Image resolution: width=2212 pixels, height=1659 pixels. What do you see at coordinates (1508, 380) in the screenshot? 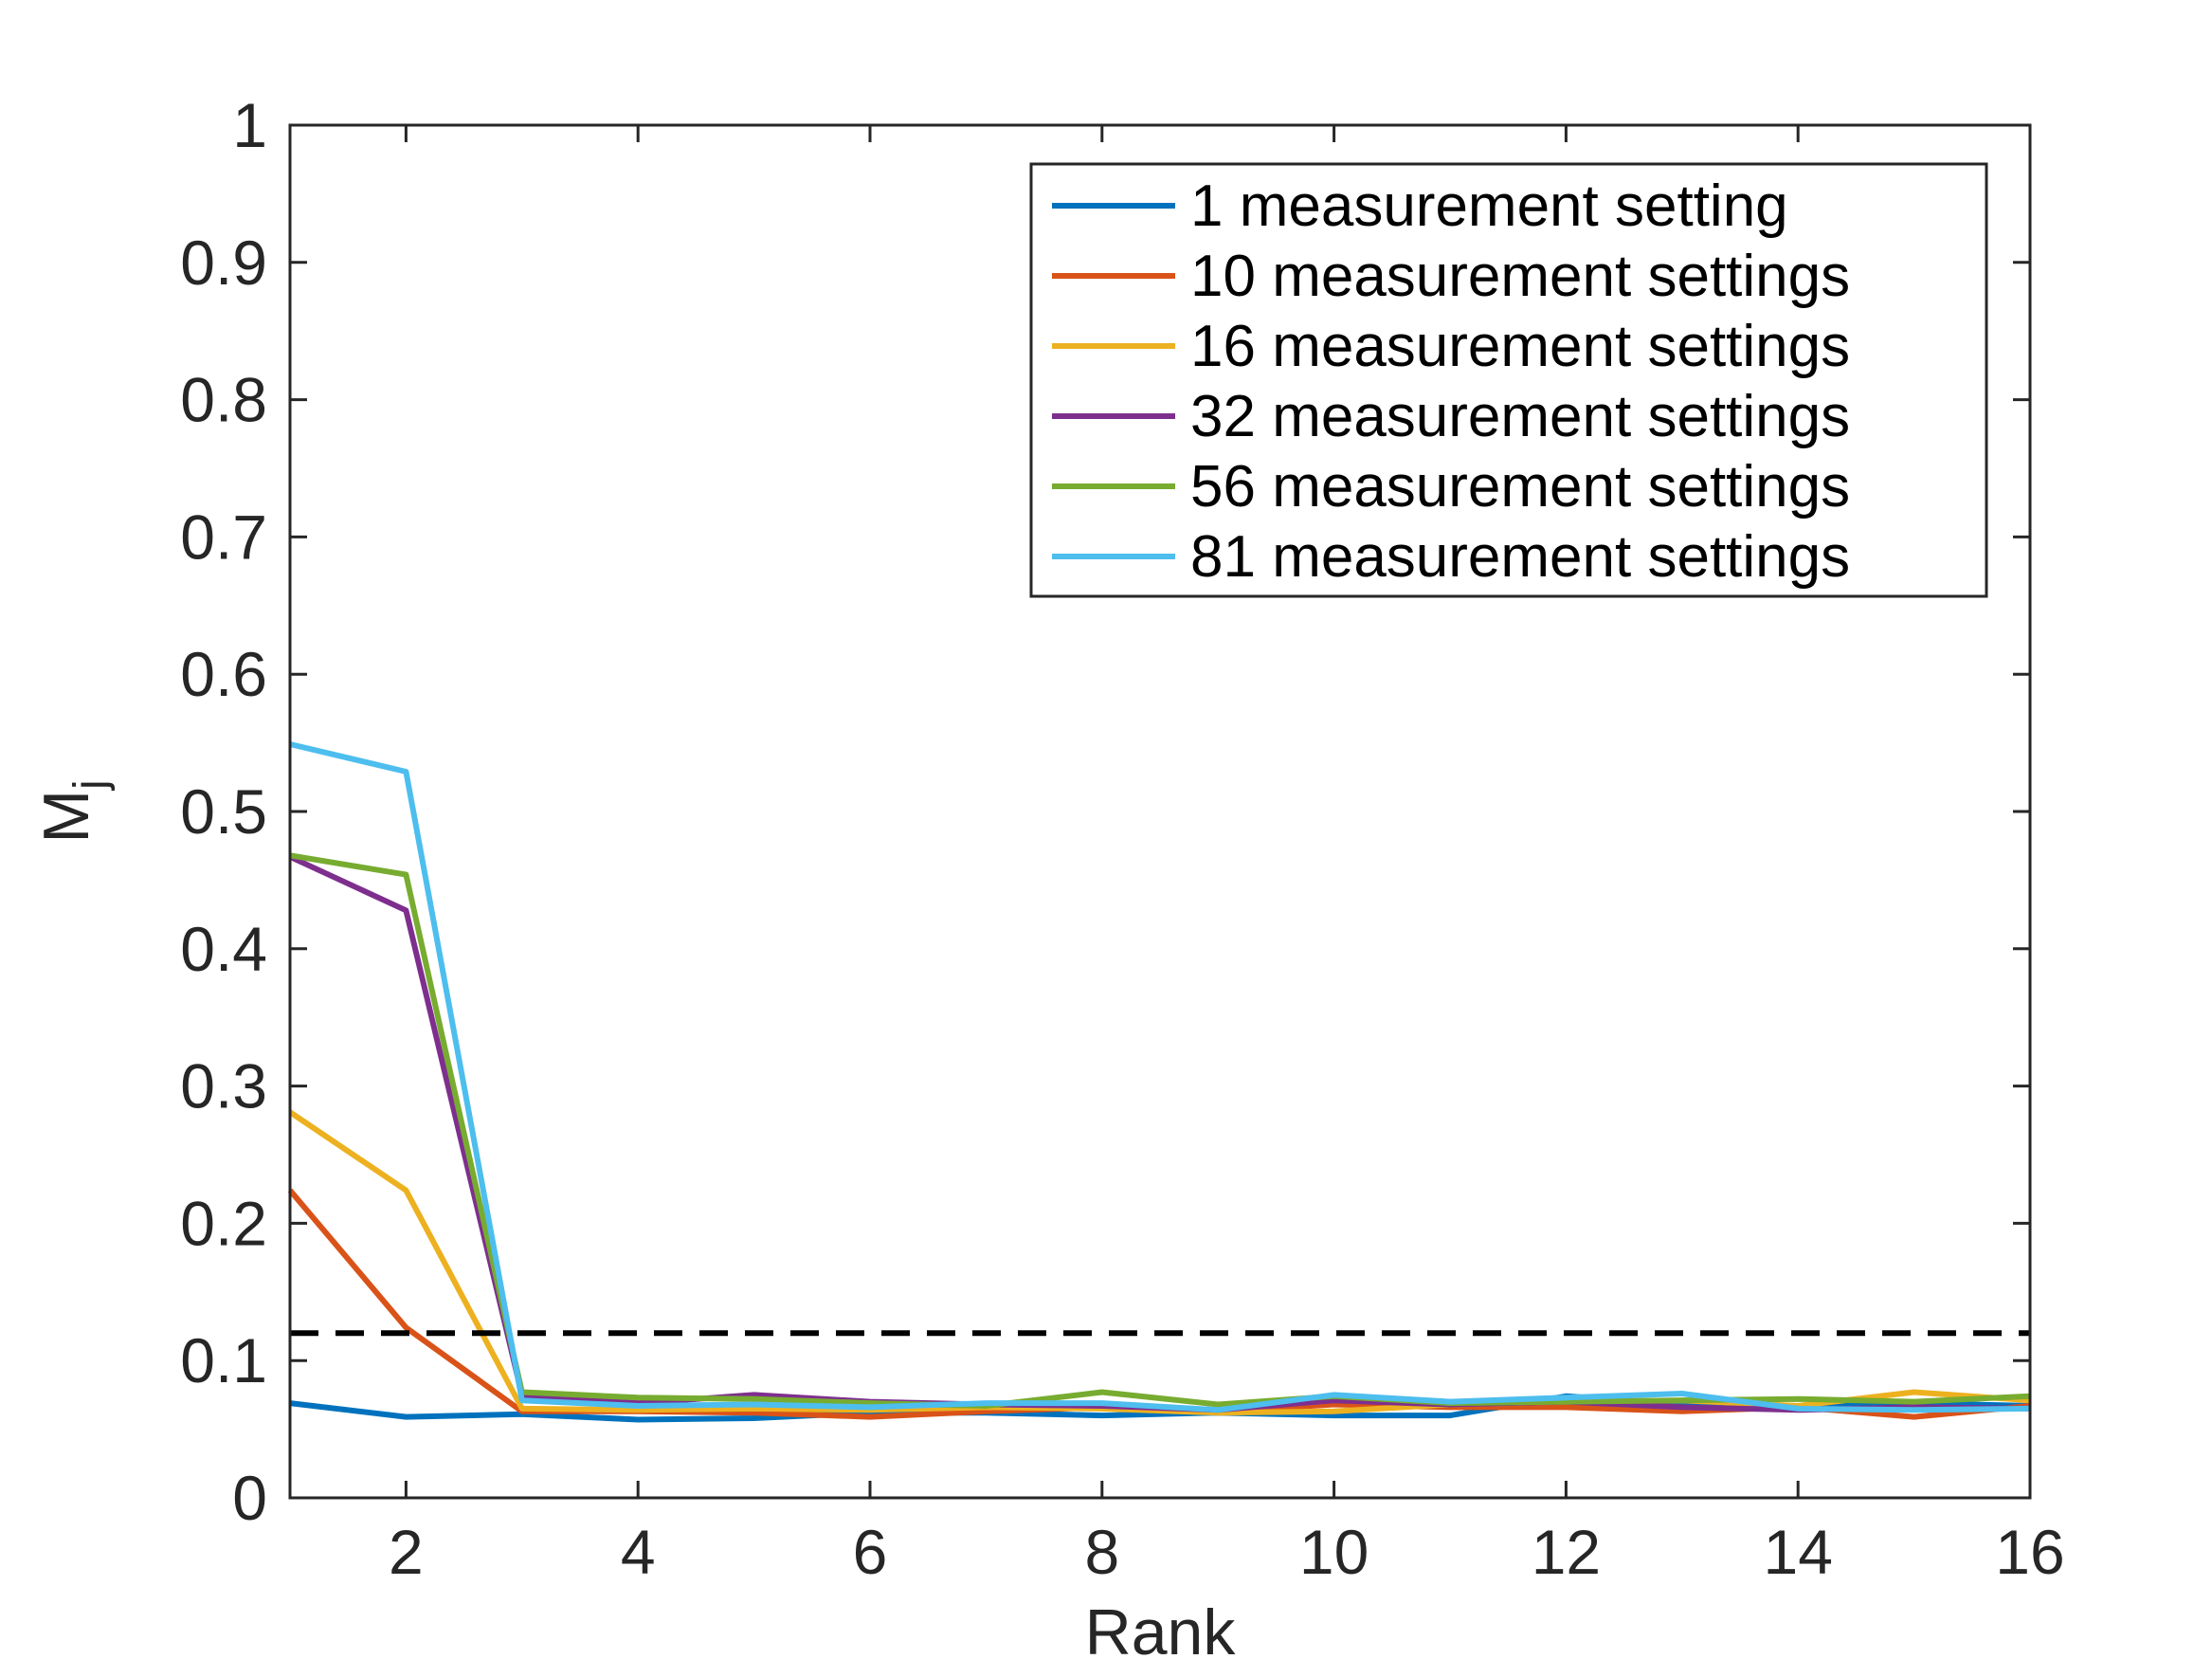
I see `legend-box` at bounding box center [1508, 380].